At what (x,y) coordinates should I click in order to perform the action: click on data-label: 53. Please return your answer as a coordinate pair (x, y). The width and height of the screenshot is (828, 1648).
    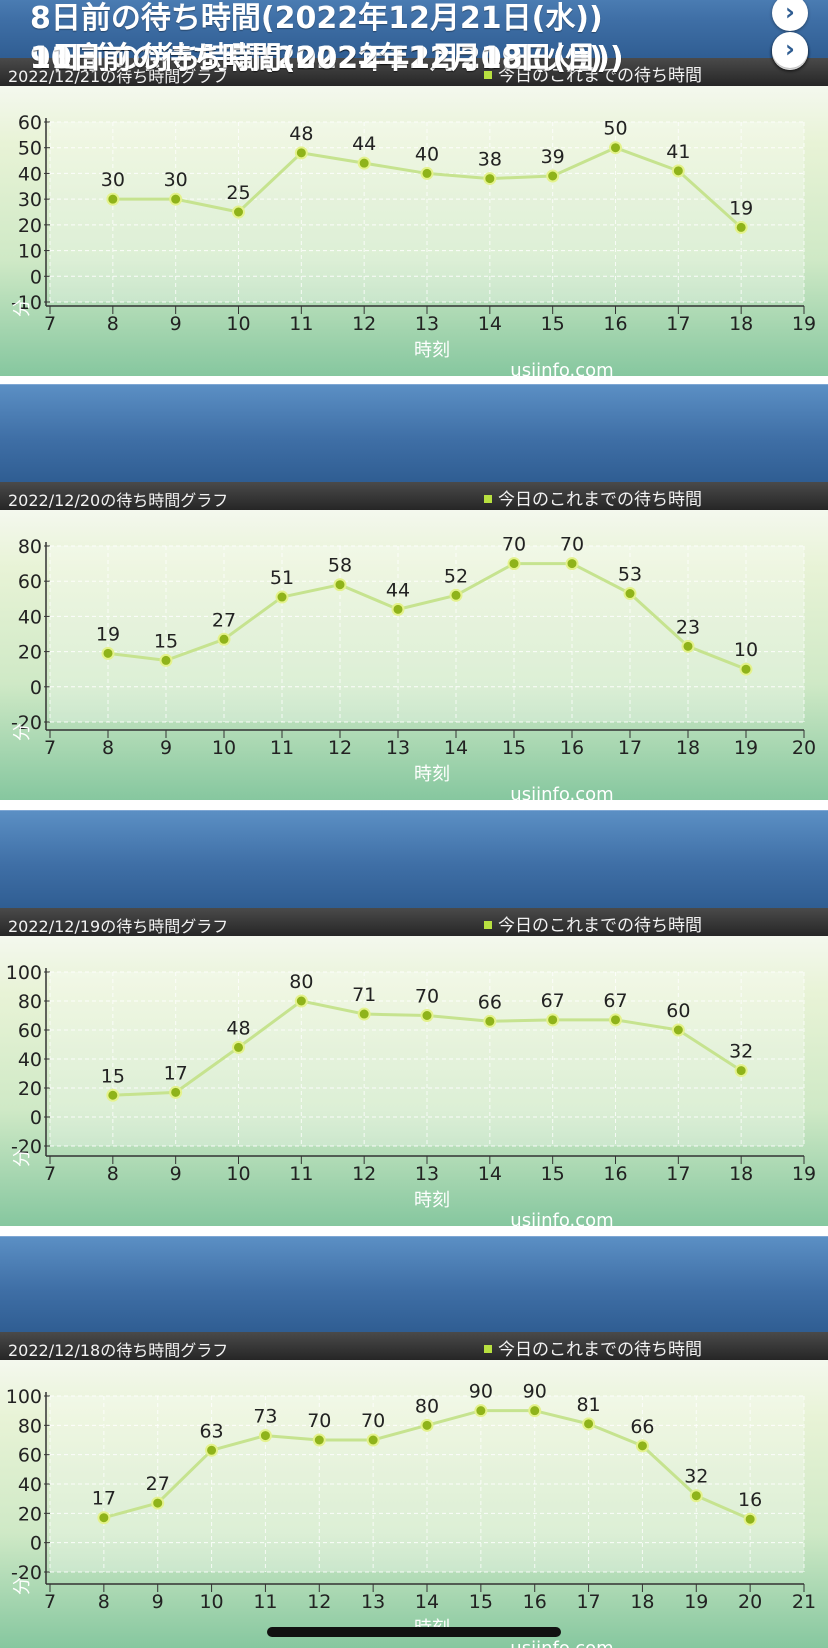
    Looking at the image, I should click on (630, 575).